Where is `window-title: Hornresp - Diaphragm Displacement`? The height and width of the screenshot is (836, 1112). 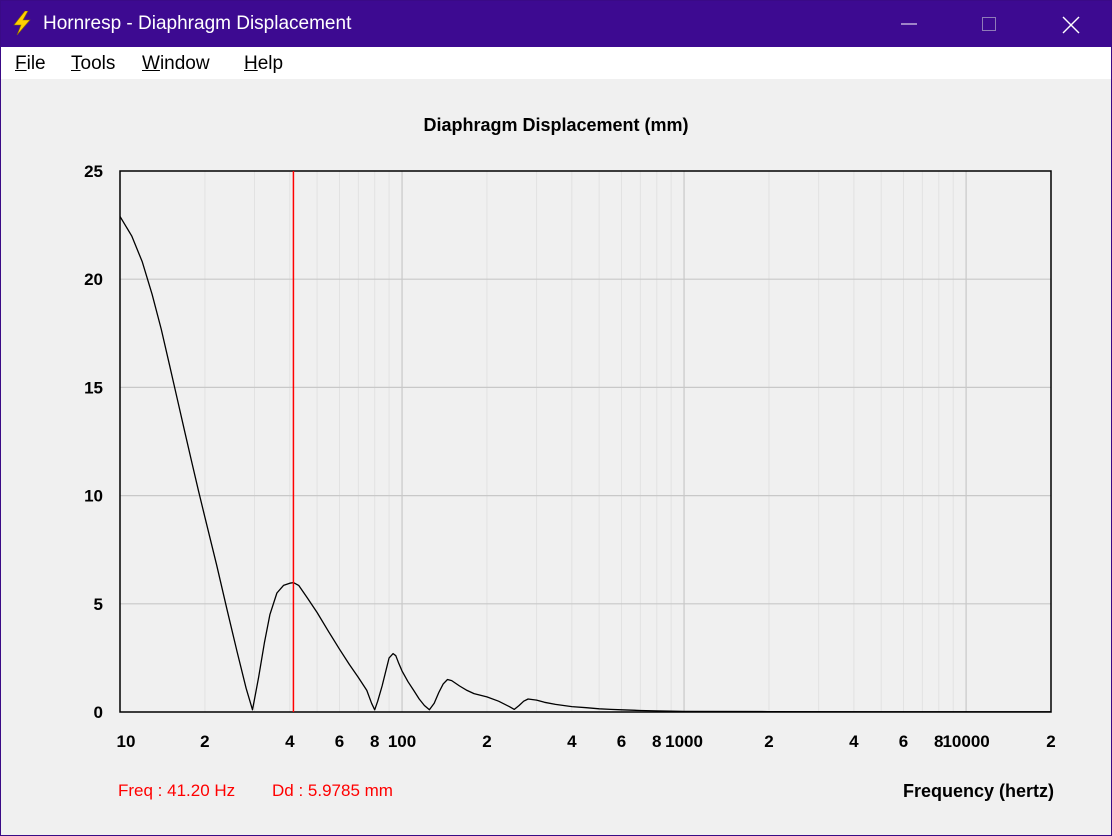
window-title: Hornresp - Diaphragm Displacement is located at coordinates (197, 23).